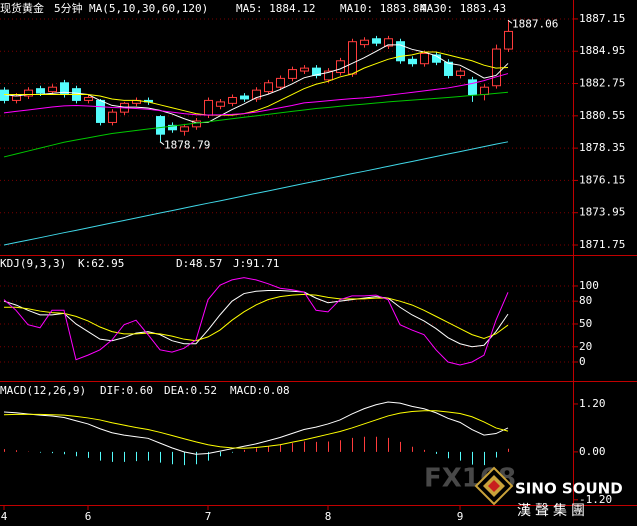 The image size is (637, 526). I want to click on y-tick-label: 50, so click(585, 323).